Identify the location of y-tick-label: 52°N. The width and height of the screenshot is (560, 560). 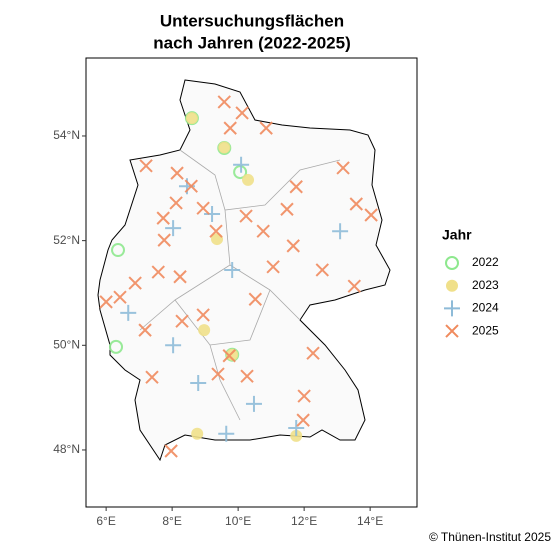
(66, 240).